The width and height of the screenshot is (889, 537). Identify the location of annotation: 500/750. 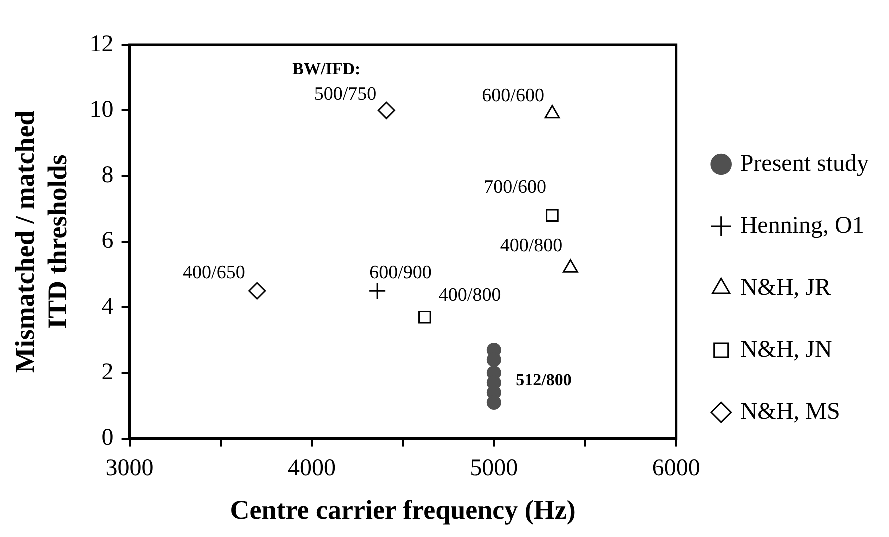
(345, 95).